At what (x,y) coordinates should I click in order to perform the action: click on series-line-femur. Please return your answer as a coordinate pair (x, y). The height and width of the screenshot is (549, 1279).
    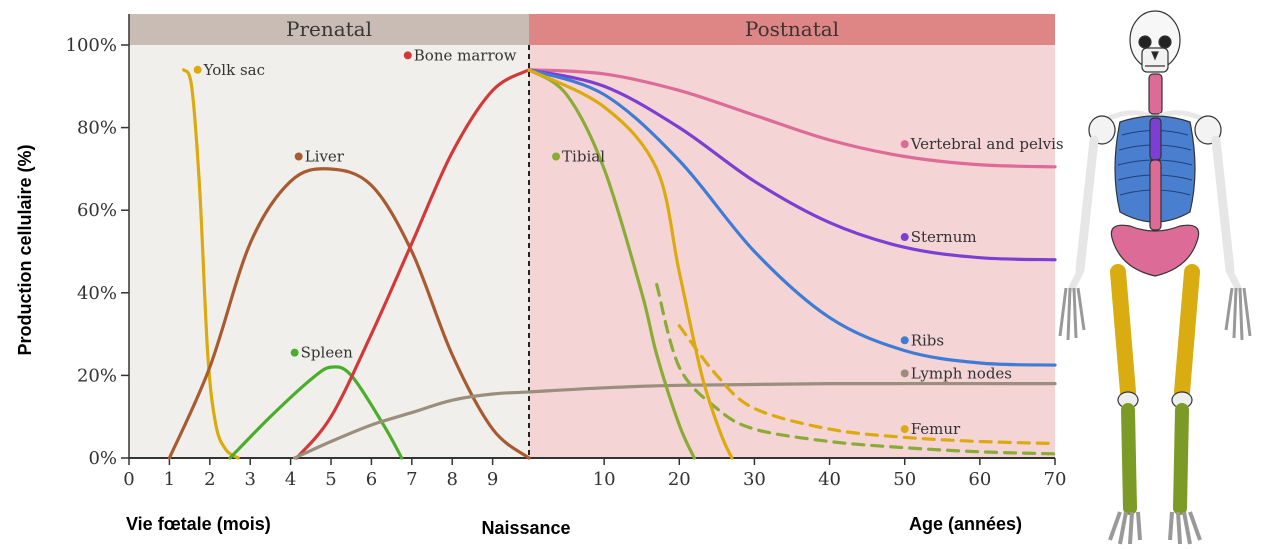
    Looking at the image, I should click on (630, 264).